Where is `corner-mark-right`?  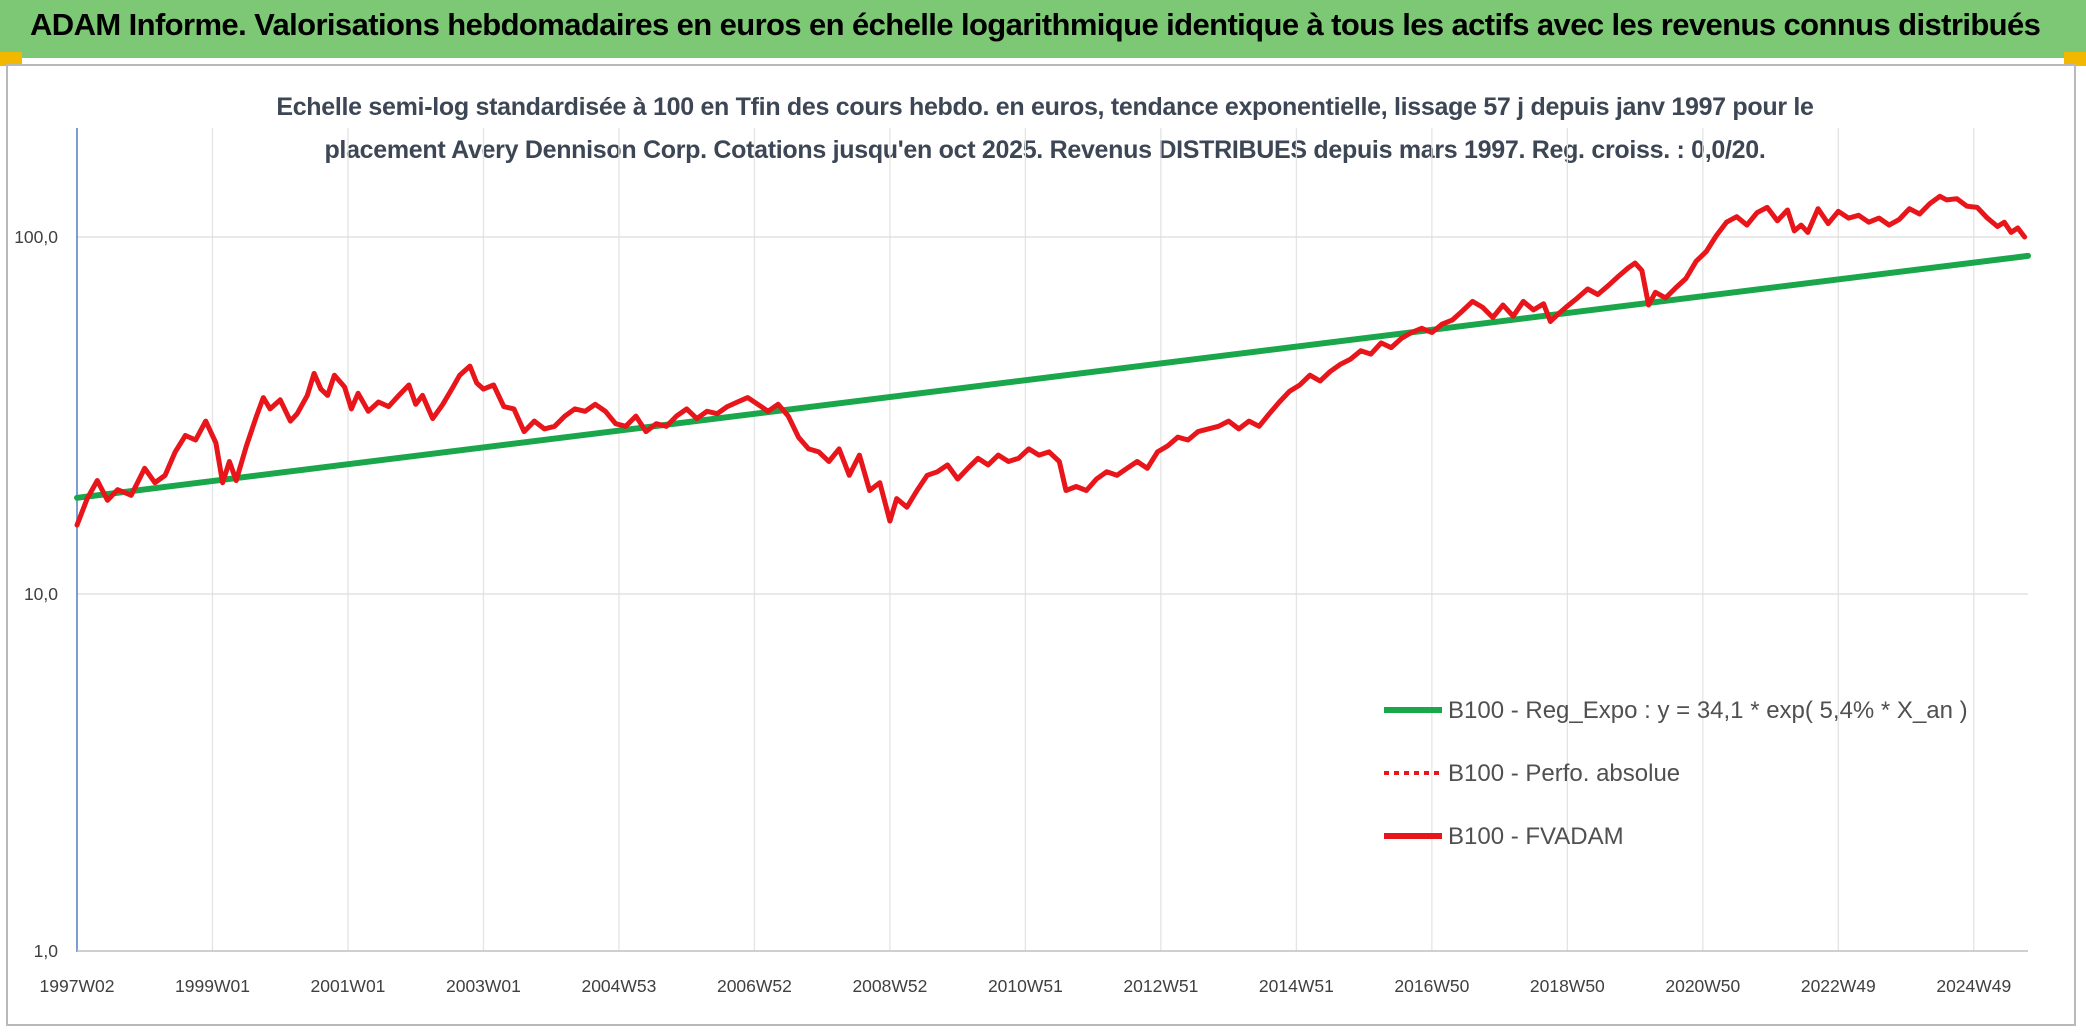
corner-mark-right is located at coordinates (2075, 59).